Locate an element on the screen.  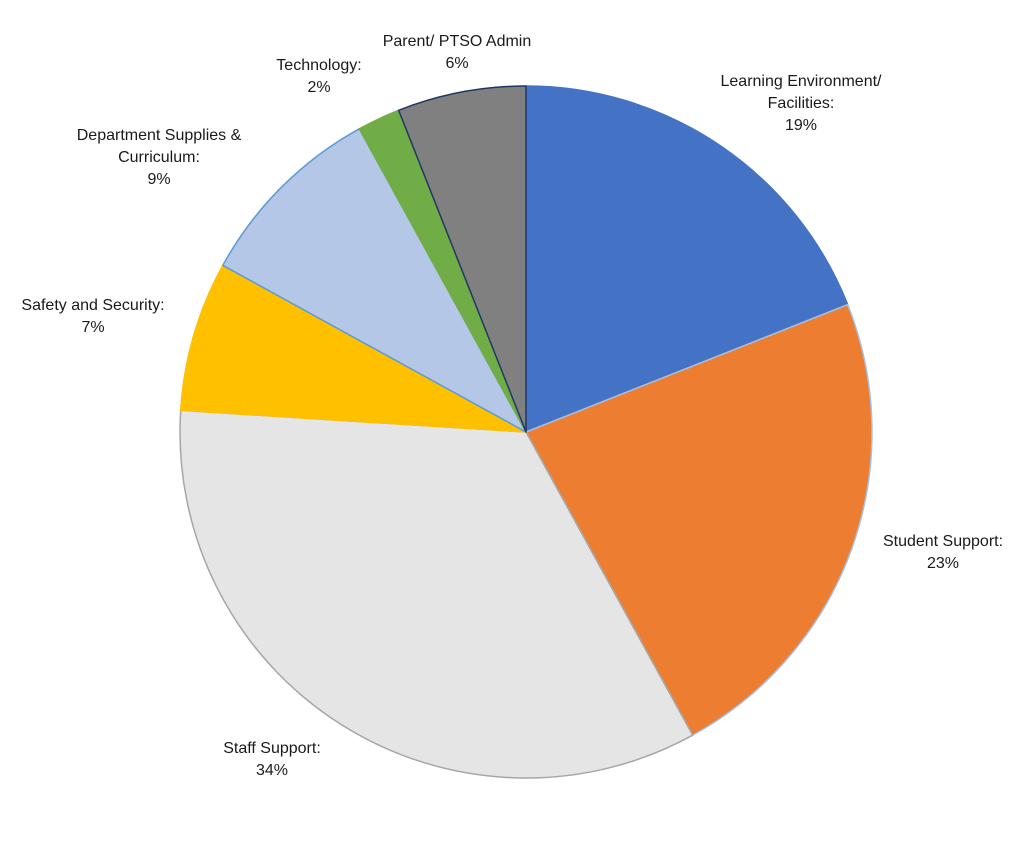
slice-category-label: Safety and Security: is located at coordinates (92, 305).